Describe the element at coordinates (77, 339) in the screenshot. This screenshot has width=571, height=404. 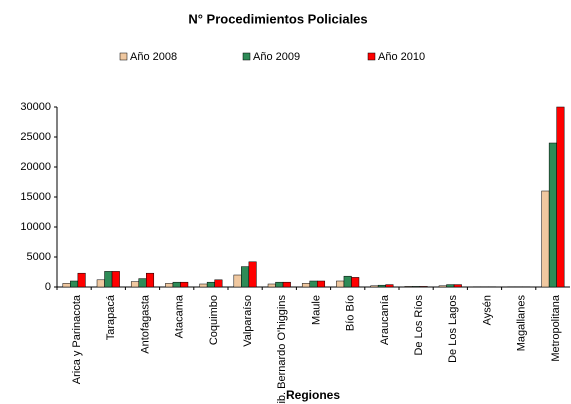
I see `x-tick-label: Arica y Parinacota` at that location.